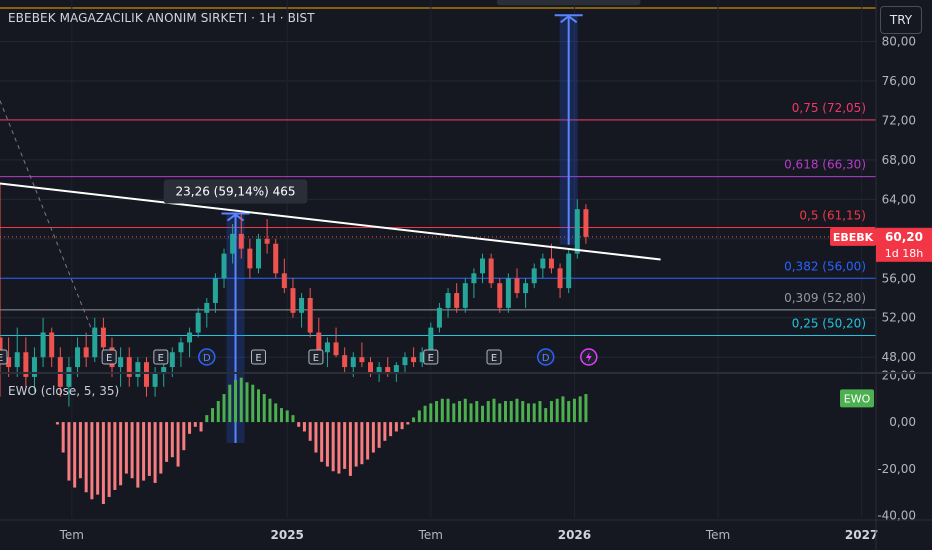  What do you see at coordinates (832, 215) in the screenshot?
I see `fib-level-label: 0,5 (61,15)` at bounding box center [832, 215].